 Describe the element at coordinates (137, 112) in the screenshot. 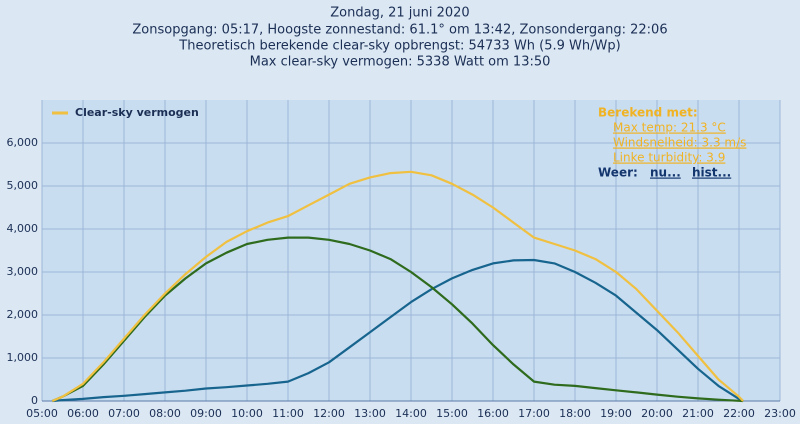

I see `legend-label: Clear-sky vermogen` at that location.